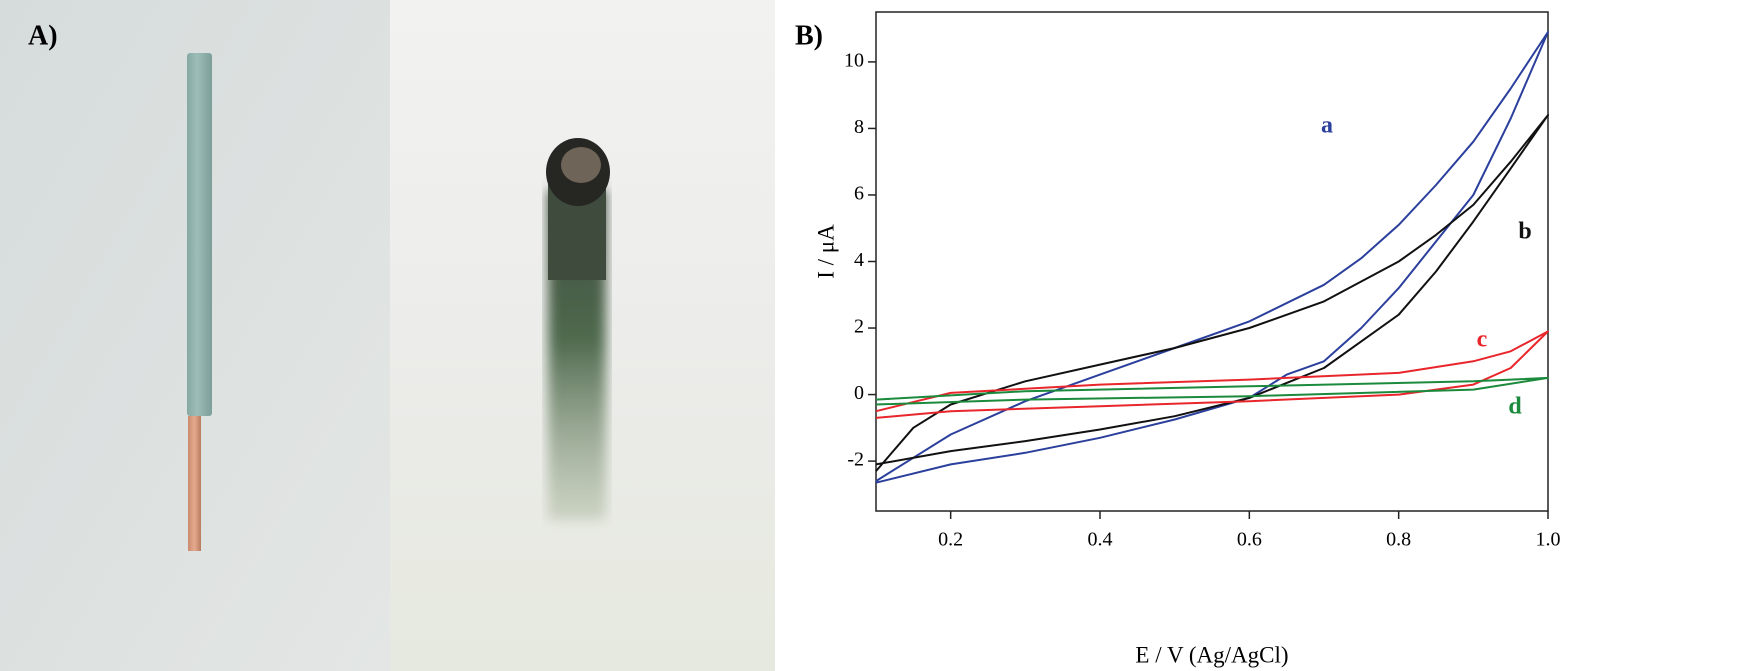 The width and height of the screenshot is (1756, 671). What do you see at coordinates (950, 540) in the screenshot?
I see `x-tick-label: 0.2` at bounding box center [950, 540].